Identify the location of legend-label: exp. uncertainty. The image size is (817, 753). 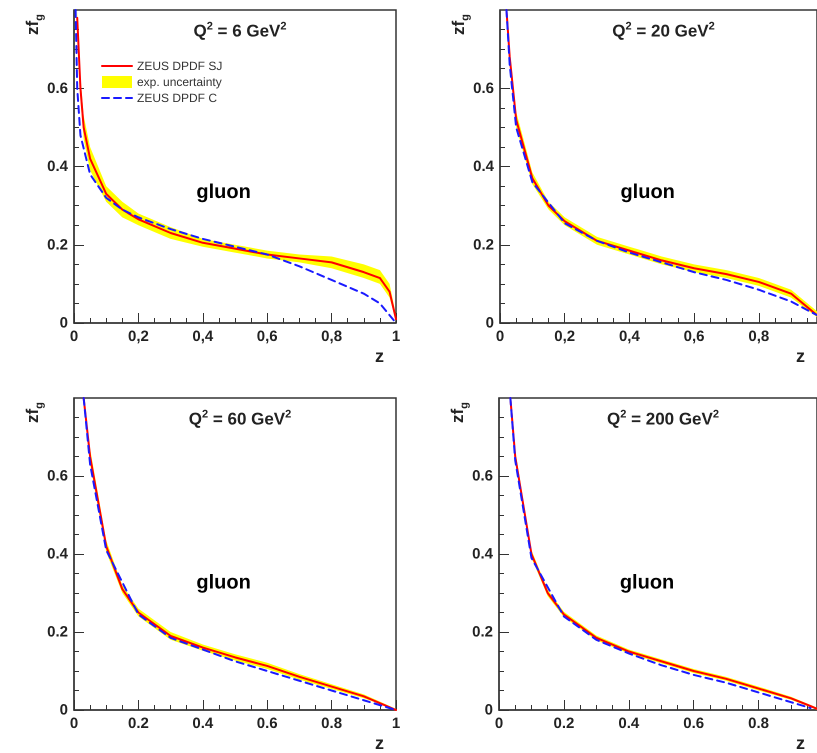
(179, 82).